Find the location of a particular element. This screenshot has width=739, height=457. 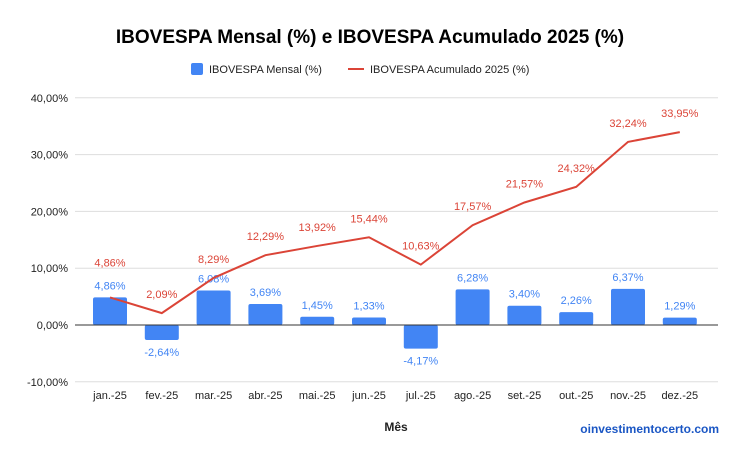

x-tick-label: jun.-25 is located at coordinates (368, 396).